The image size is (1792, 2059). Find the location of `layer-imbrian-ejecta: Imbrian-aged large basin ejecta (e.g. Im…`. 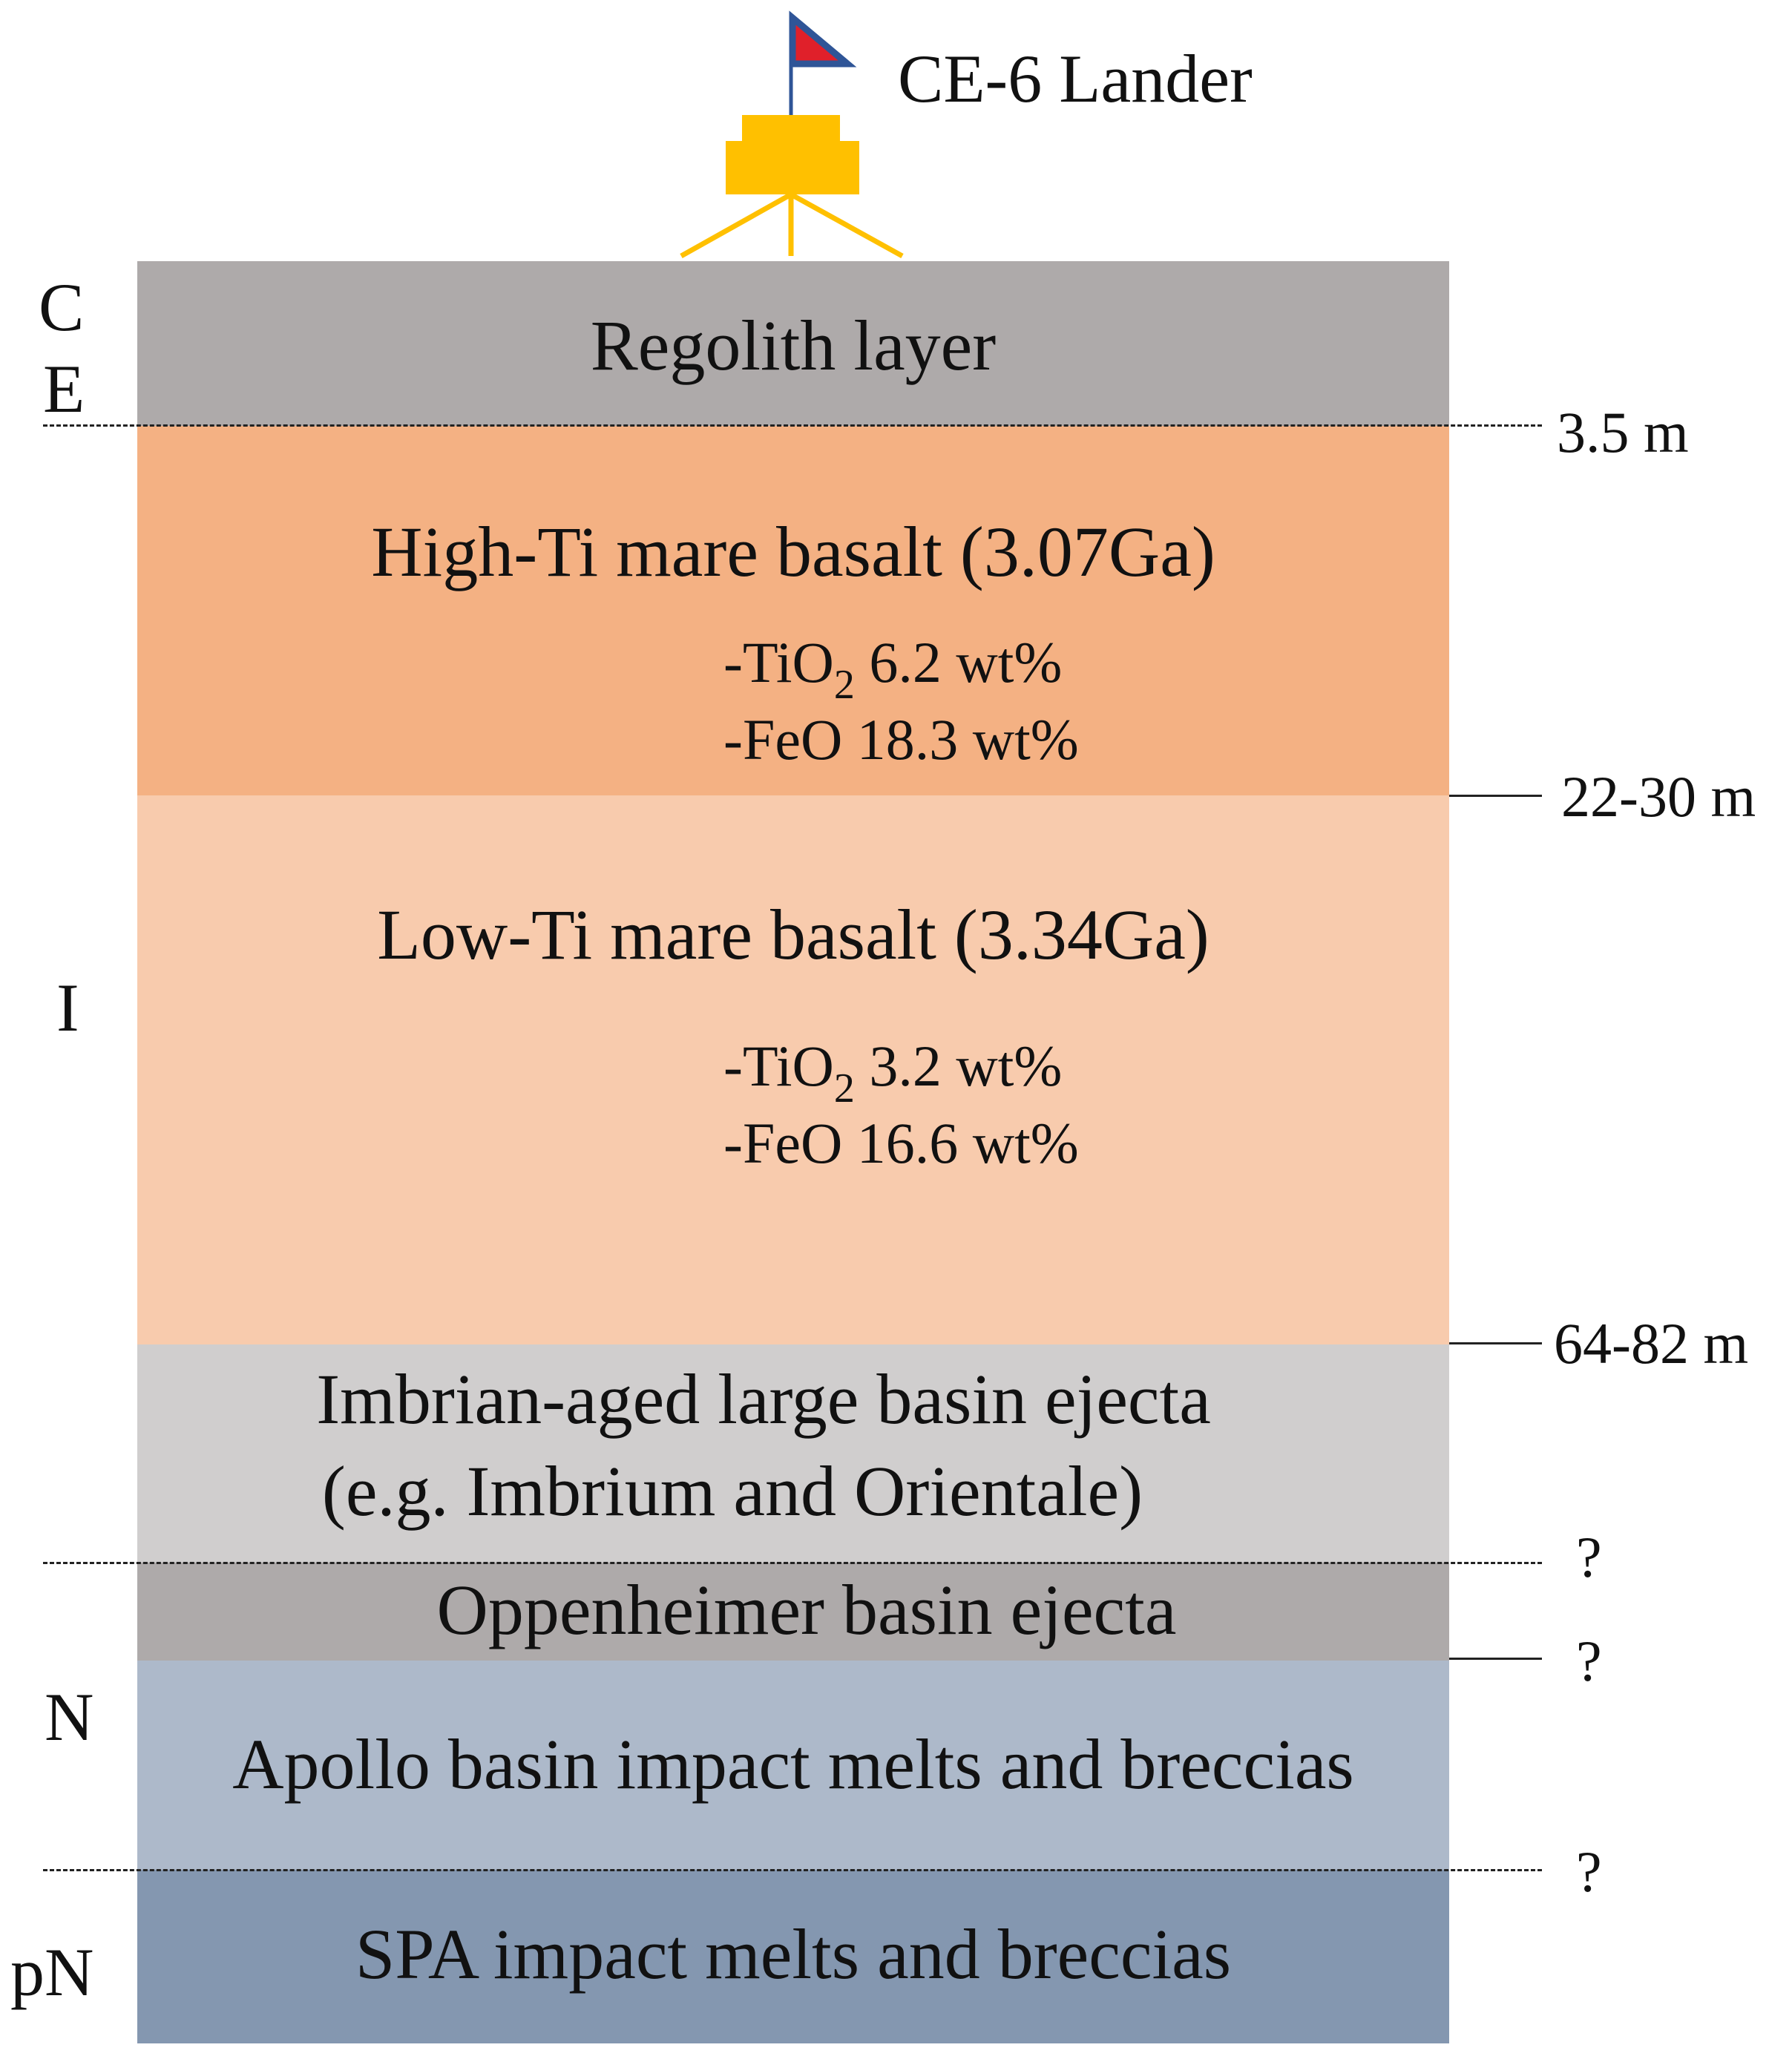

layer-imbrian-ejecta: Imbrian-aged large basin ejecta (e.g. Im… is located at coordinates (793, 1453).